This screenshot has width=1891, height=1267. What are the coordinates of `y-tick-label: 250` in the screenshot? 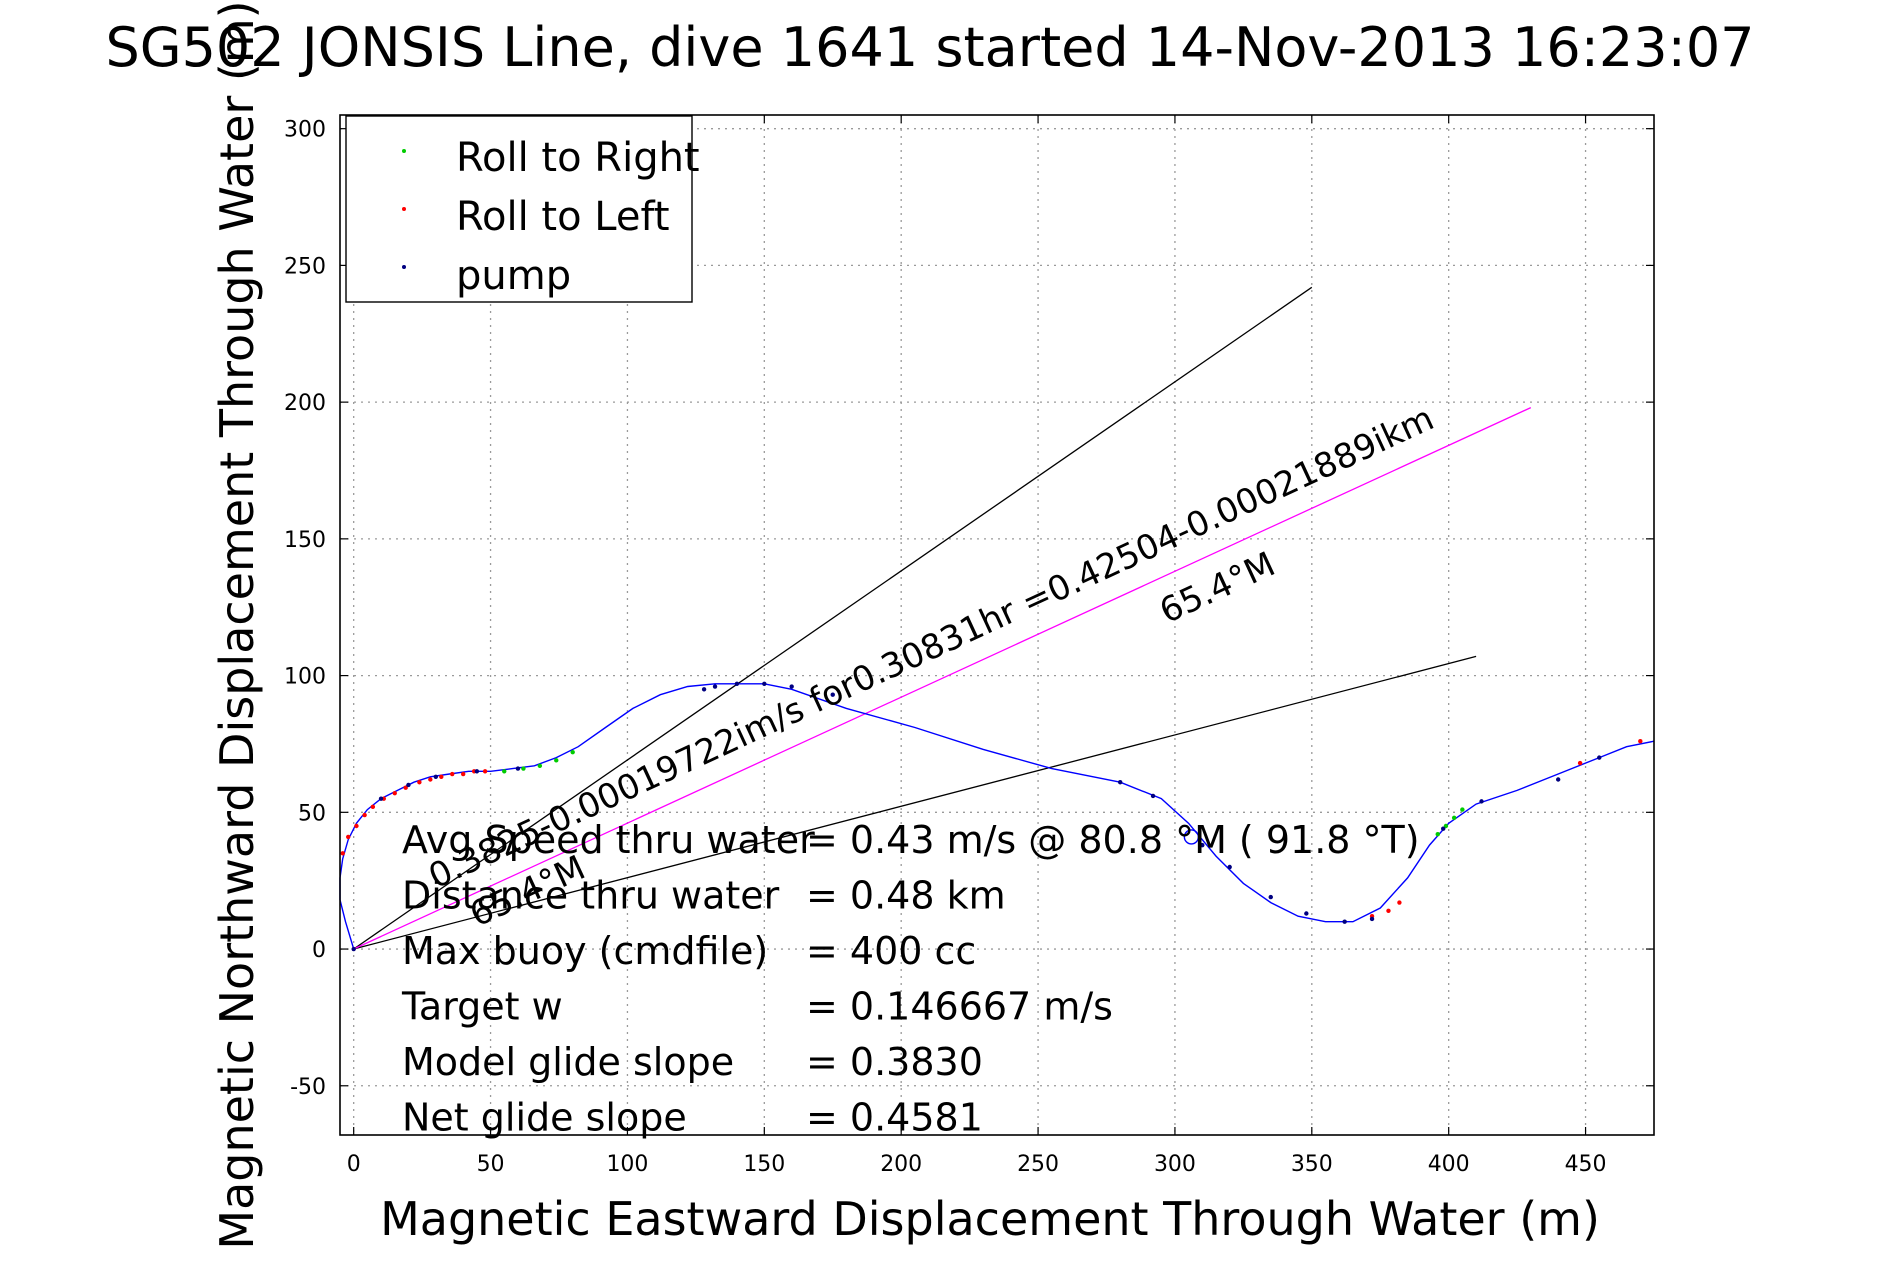 It's located at (305, 266).